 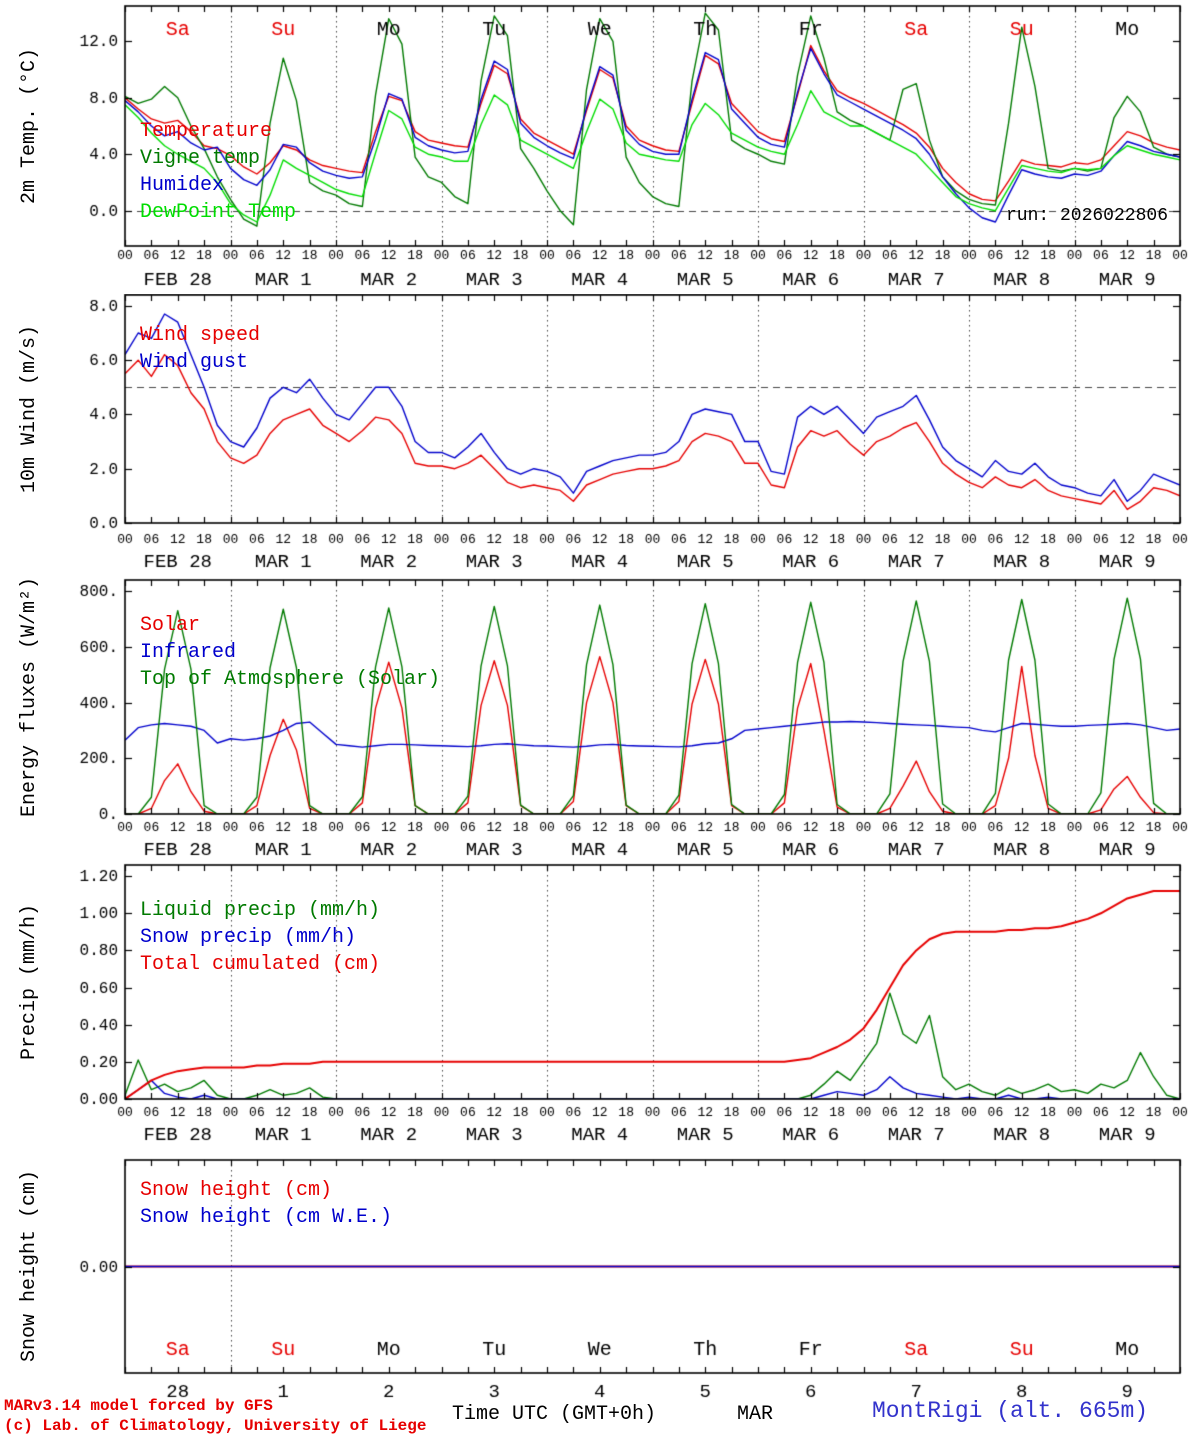 I want to click on energy-flux-legend: Solar Infrared Top of Atmosphere (Solar), so click(x=290, y=652).